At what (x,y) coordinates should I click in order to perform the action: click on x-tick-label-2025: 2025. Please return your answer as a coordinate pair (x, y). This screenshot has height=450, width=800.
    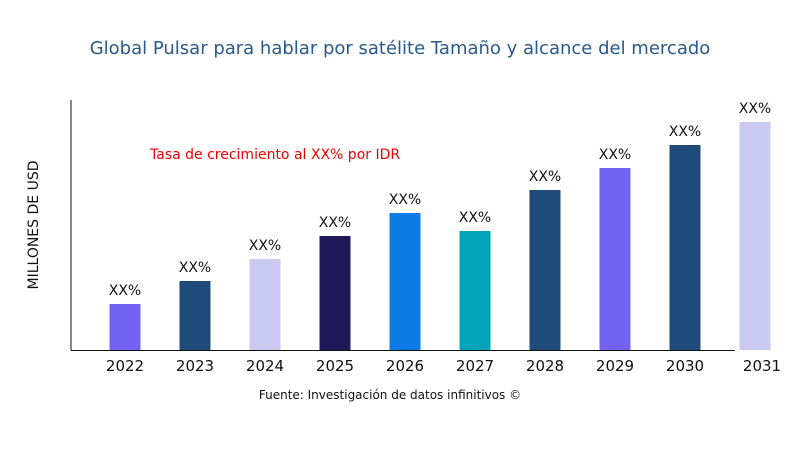
    Looking at the image, I should click on (335, 366).